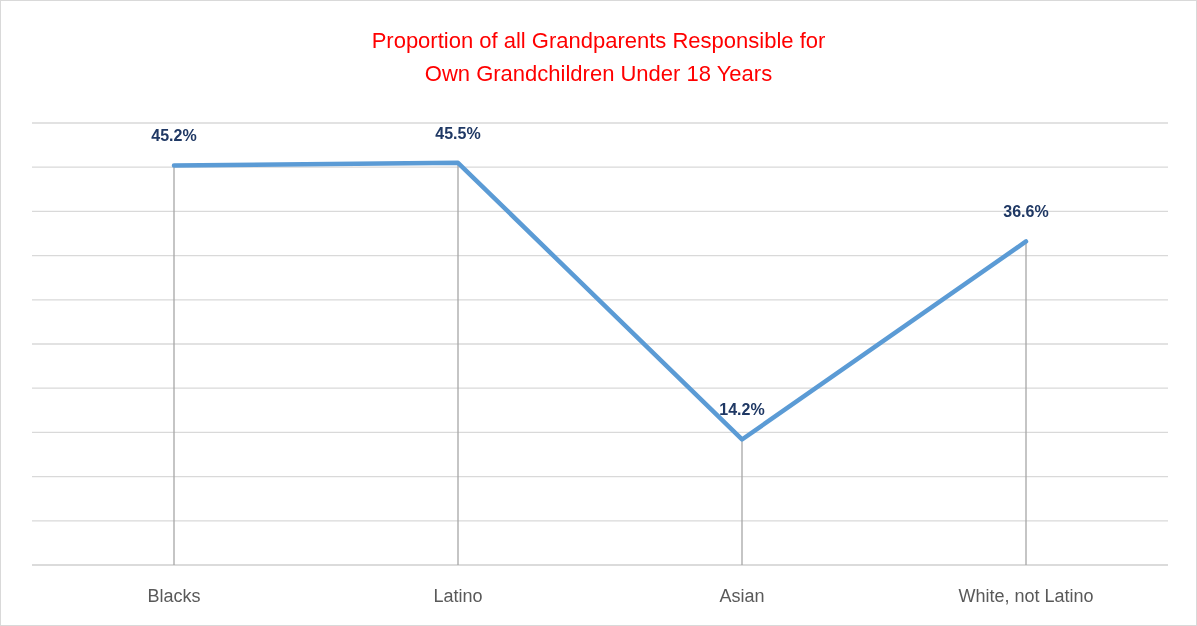 The image size is (1197, 626). I want to click on data-label: 14.2%, so click(742, 410).